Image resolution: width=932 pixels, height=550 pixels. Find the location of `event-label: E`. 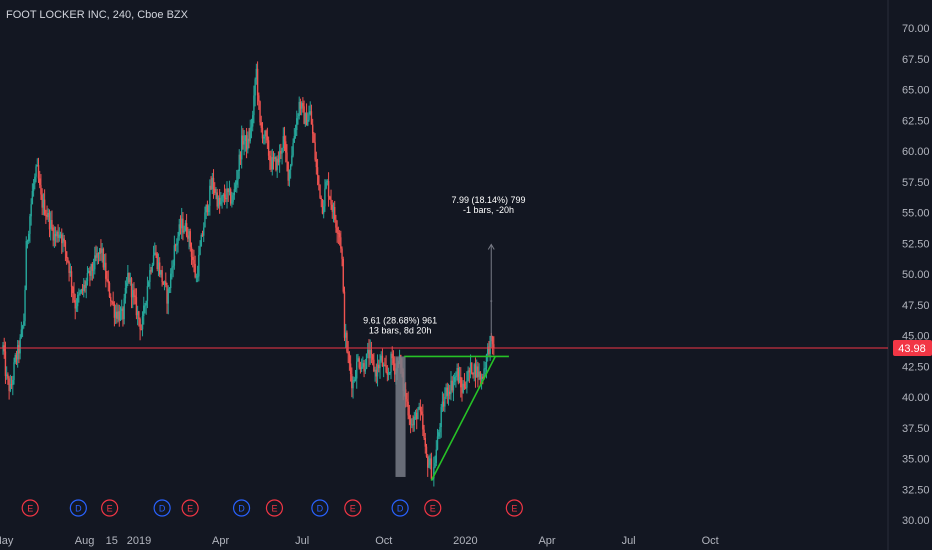

event-label: E is located at coordinates (514, 509).